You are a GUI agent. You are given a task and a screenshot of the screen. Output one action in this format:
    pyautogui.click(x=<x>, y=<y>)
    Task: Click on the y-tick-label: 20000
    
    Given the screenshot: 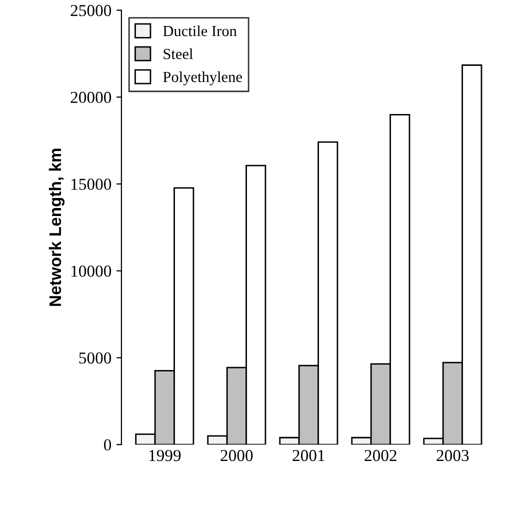 What is the action you would take?
    pyautogui.click(x=91, y=98)
    